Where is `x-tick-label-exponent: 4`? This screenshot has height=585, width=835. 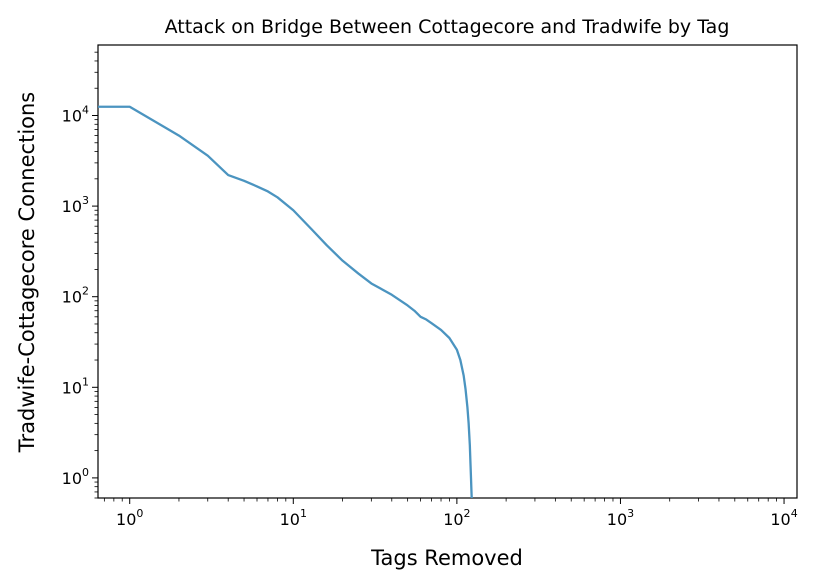 x-tick-label-exponent: 4 is located at coordinates (794, 513).